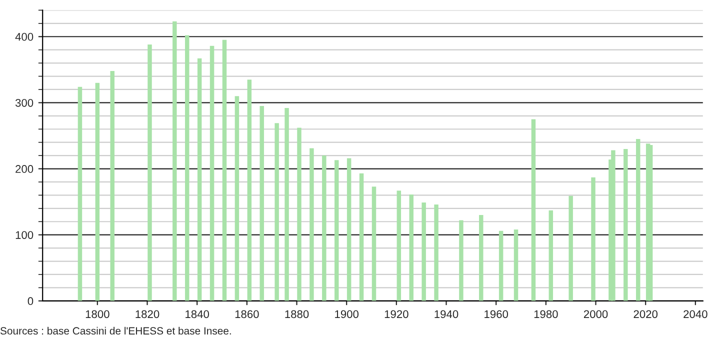  I want to click on x-tick-label: 1960, so click(496, 314).